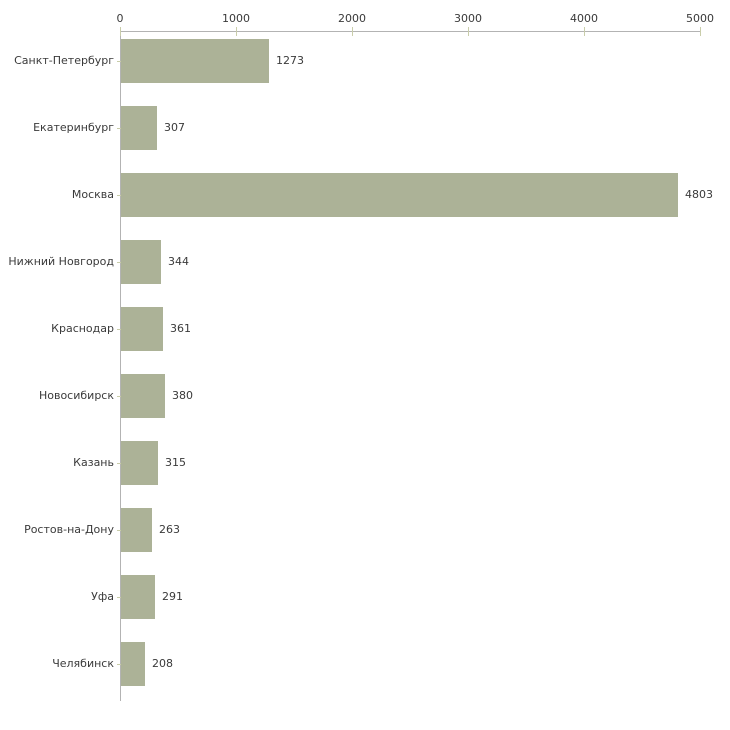 Image resolution: width=730 pixels, height=730 pixels. I want to click on x-tick-label: 3000, so click(468, 18).